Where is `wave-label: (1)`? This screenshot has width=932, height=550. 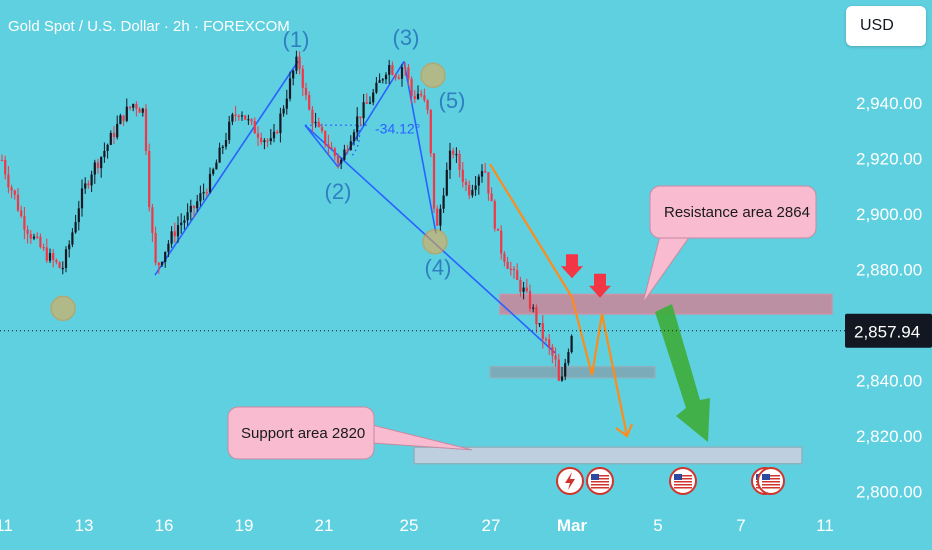 wave-label: (1) is located at coordinates (296, 39).